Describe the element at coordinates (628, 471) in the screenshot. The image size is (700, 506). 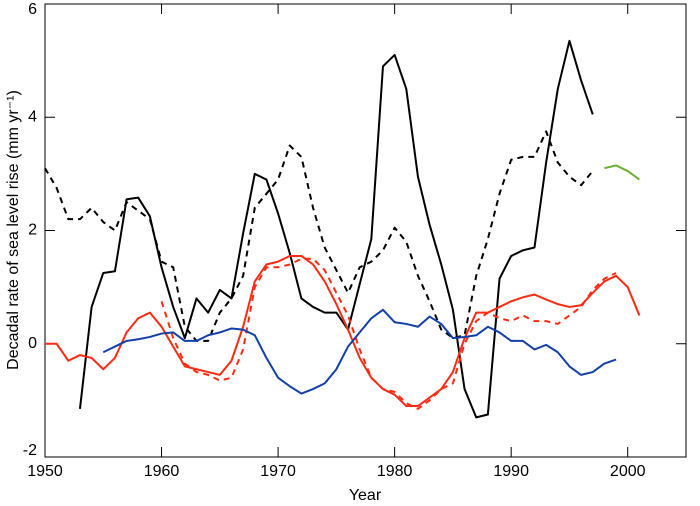
I see `x-tick-label: 2000` at that location.